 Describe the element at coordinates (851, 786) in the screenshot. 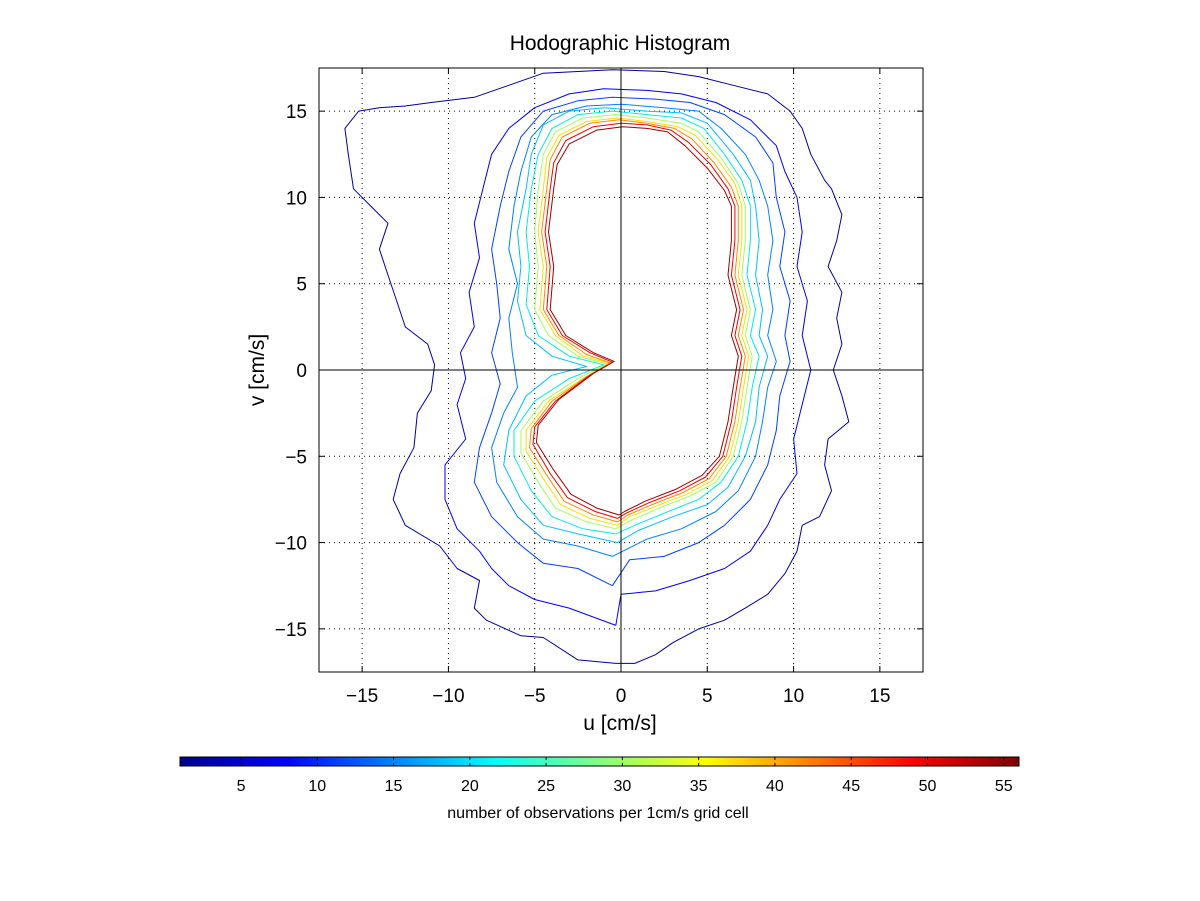

I see `colorbar-tick-label: 45` at that location.